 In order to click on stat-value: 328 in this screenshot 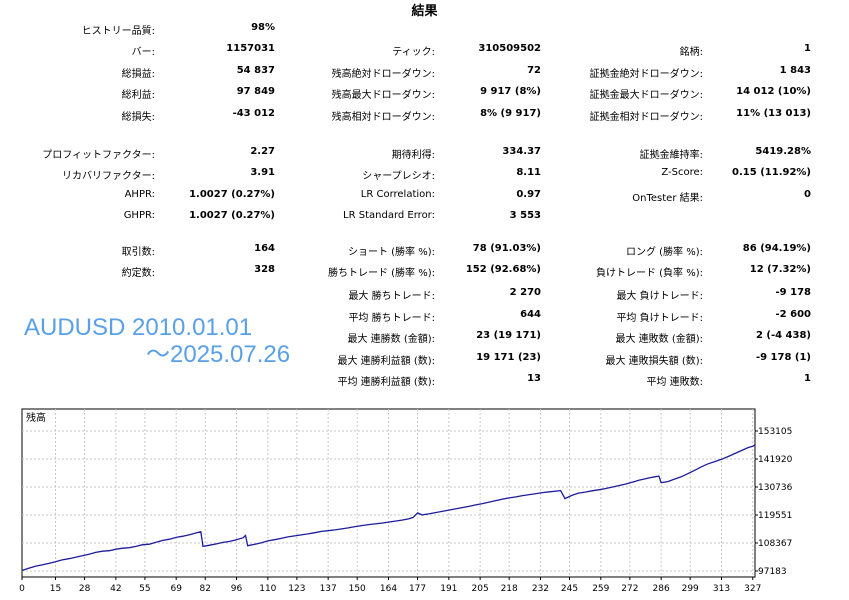, I will do `click(264, 269)`.